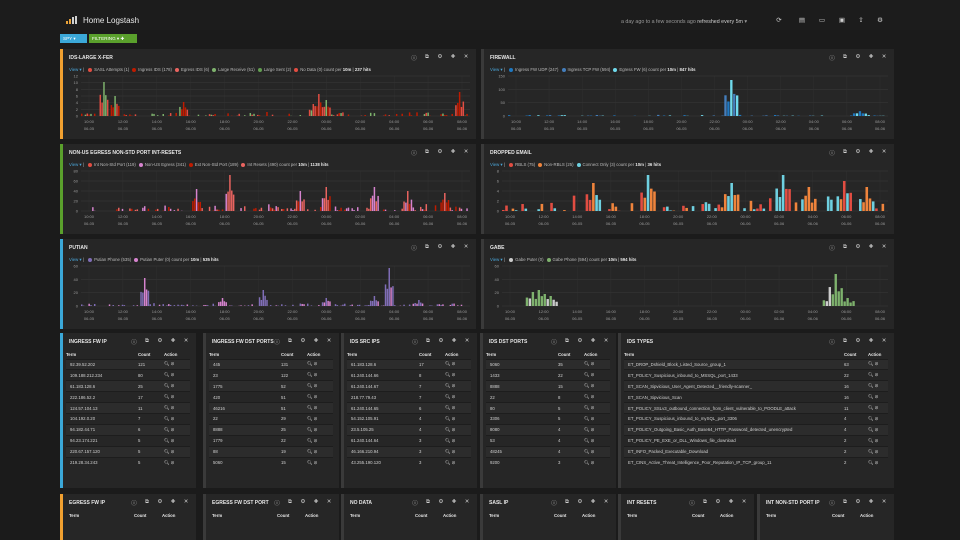  Describe the element at coordinates (589, 69) in the screenshot. I see `legend-entry: Ingress TCP FW (594)` at that location.